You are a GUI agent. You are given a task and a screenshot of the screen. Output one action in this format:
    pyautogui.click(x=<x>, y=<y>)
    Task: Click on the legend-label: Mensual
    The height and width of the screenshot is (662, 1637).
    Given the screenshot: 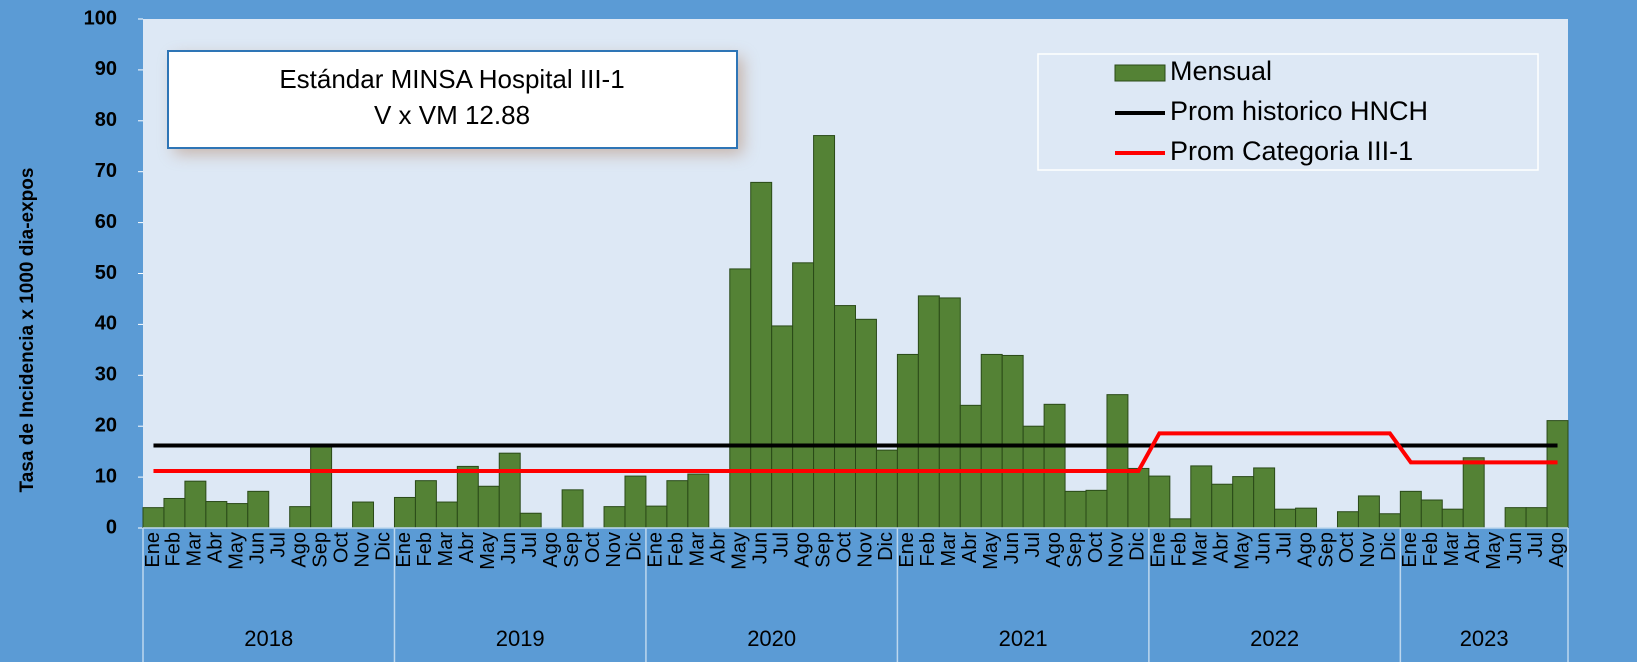 What is the action you would take?
    pyautogui.click(x=1221, y=71)
    